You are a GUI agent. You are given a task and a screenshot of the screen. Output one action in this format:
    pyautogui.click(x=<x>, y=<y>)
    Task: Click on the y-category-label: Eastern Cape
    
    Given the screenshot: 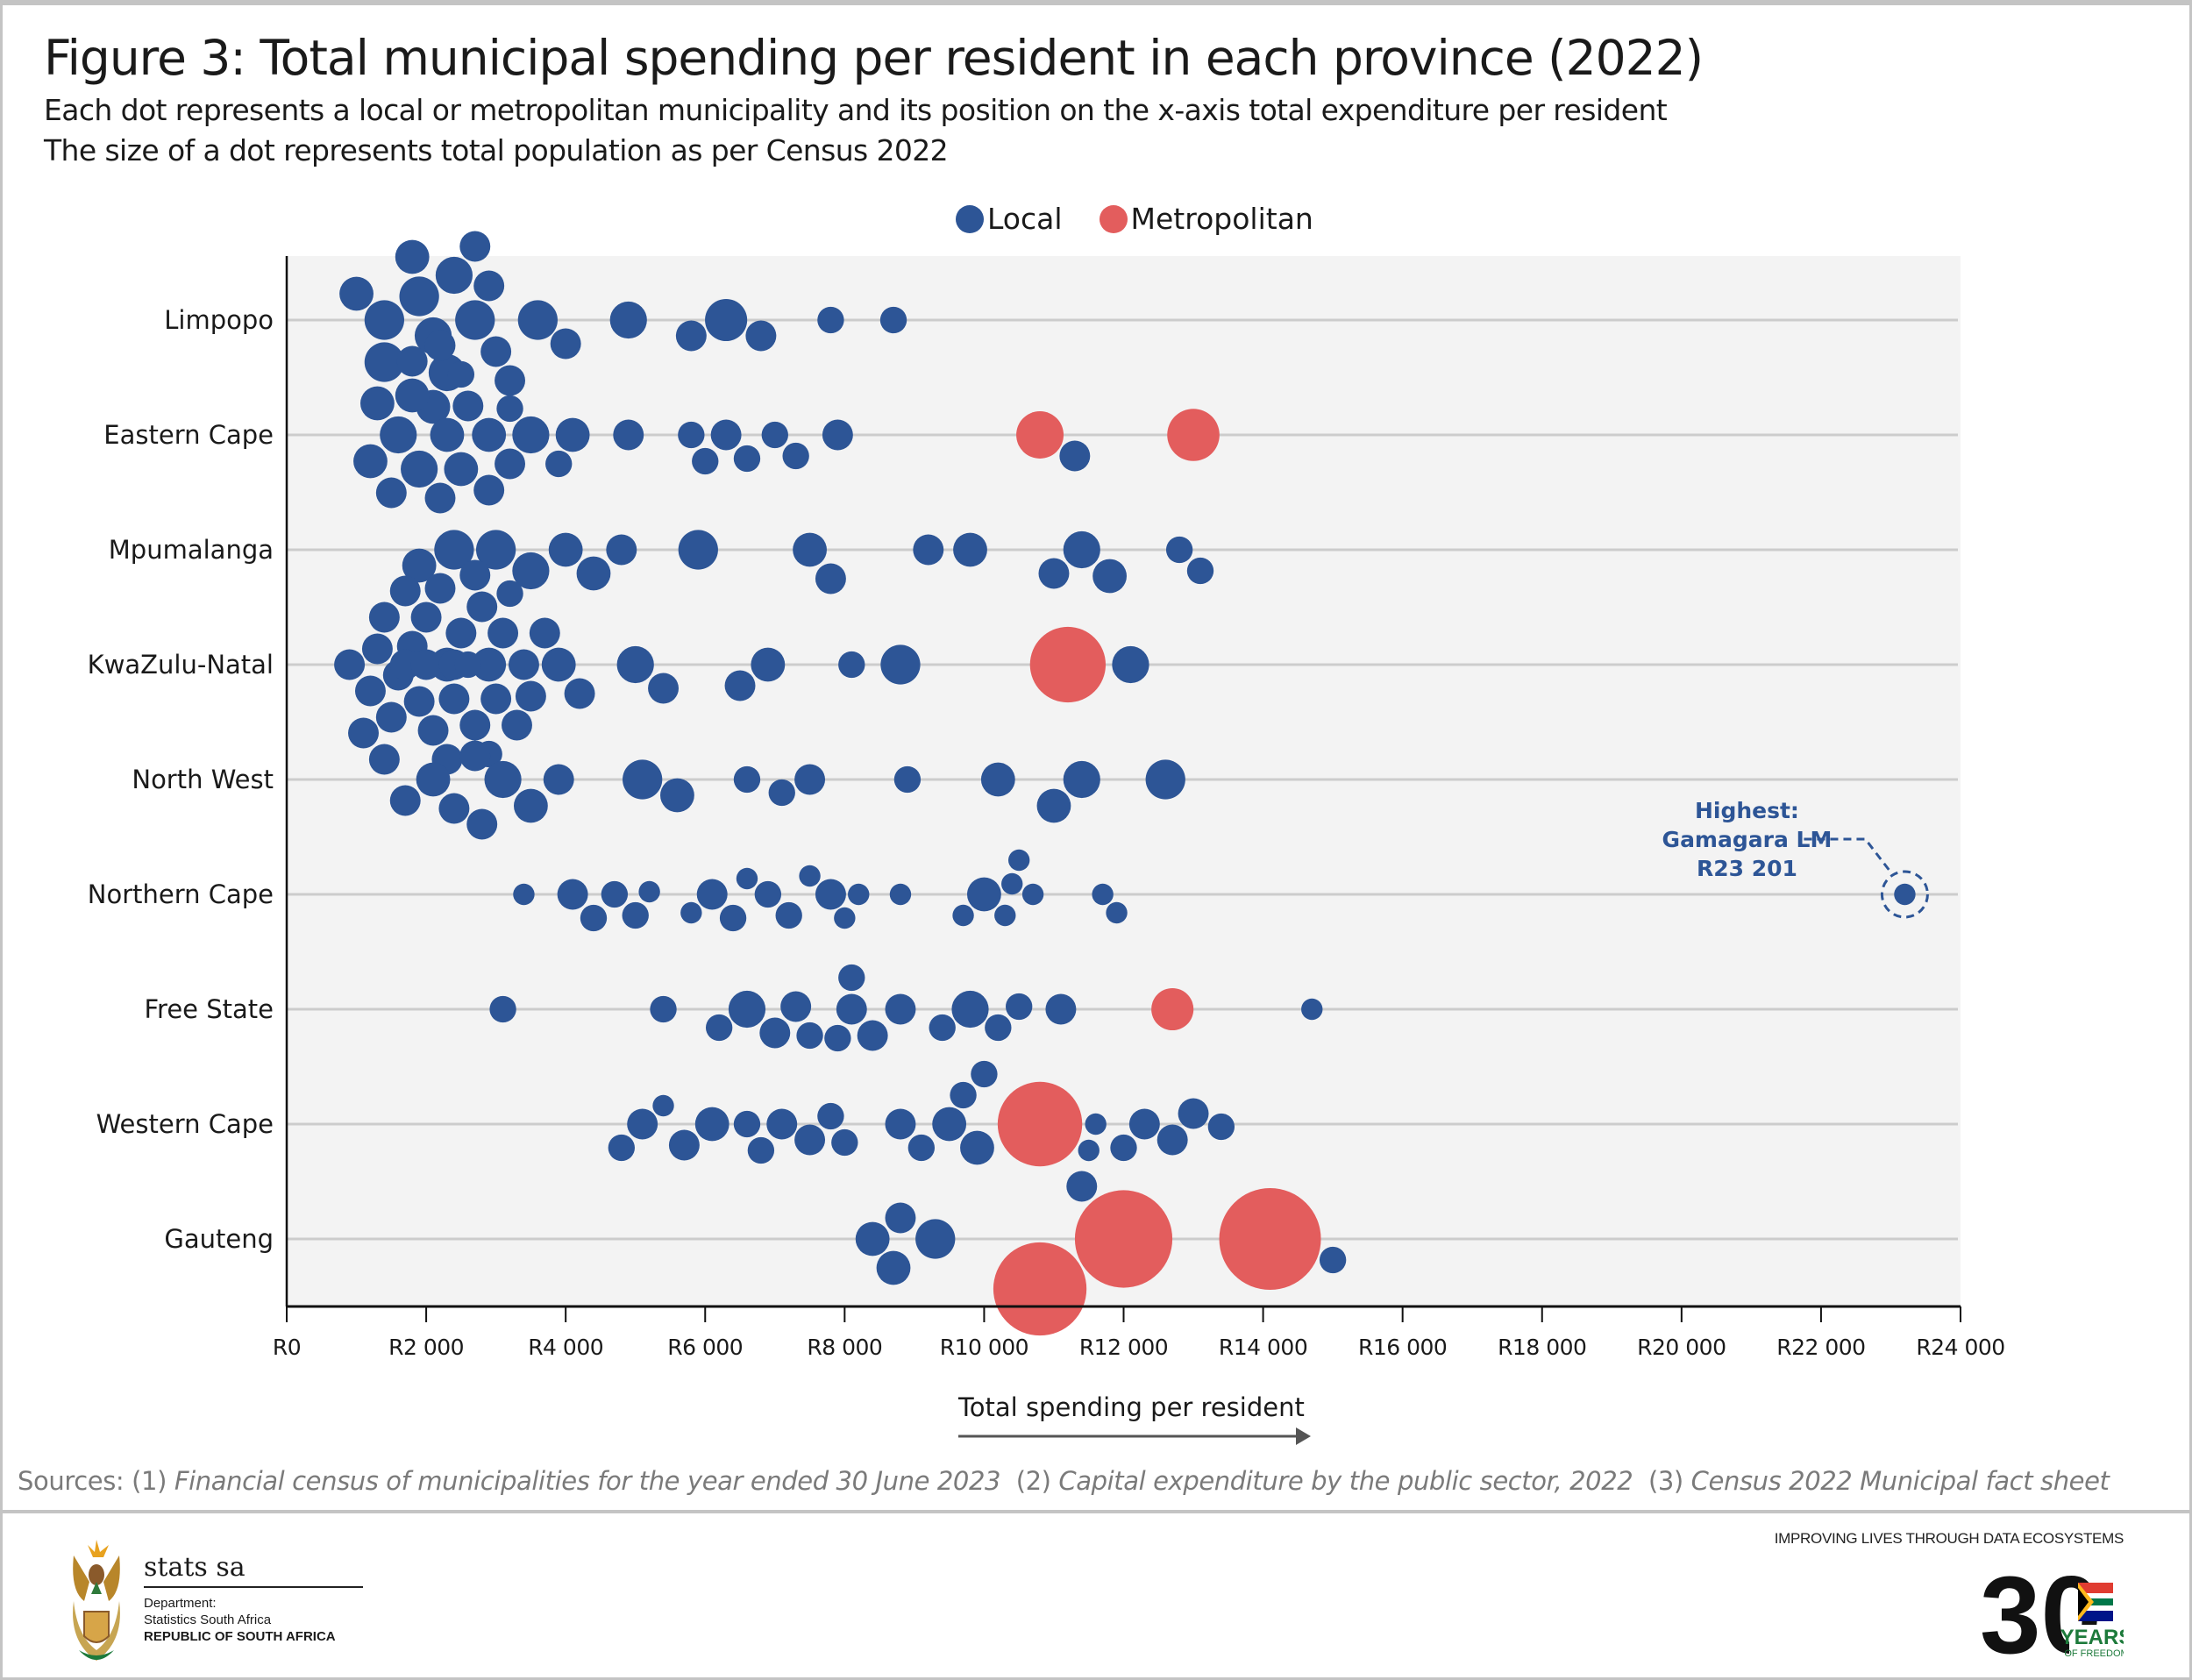 What is the action you would take?
    pyautogui.click(x=188, y=435)
    